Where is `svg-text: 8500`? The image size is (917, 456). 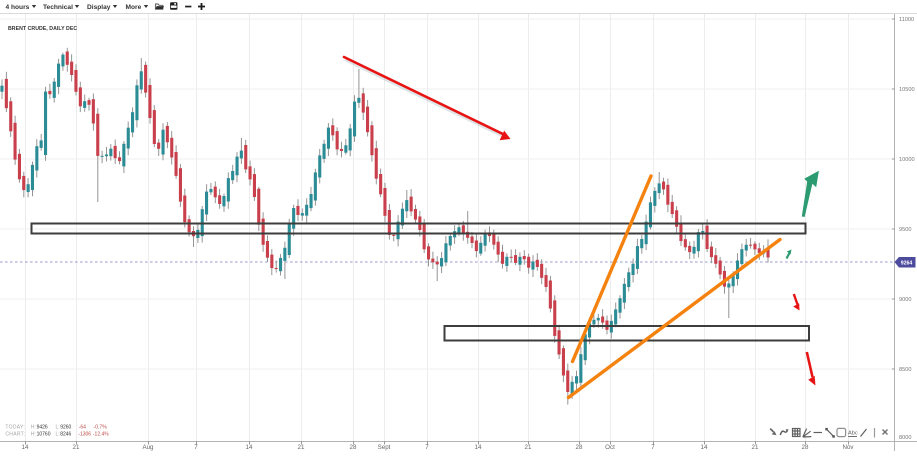
svg-text: 8500 is located at coordinates (905, 370).